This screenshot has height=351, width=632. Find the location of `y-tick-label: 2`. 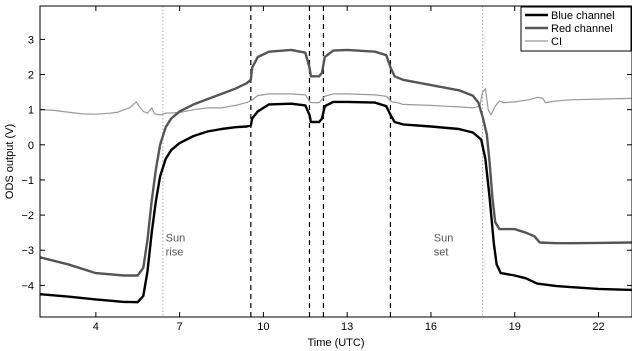

y-tick-label: 2 is located at coordinates (31, 76).